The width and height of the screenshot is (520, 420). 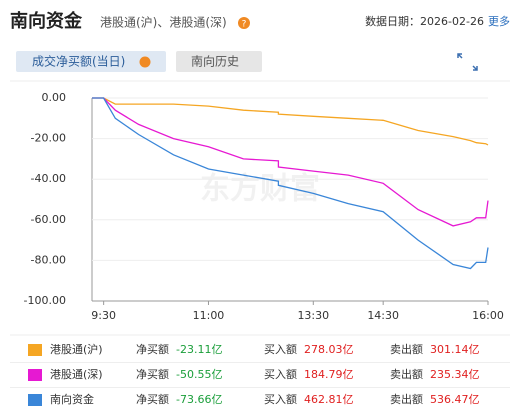 I want to click on legend-name: 港股通(深), so click(x=76, y=374).